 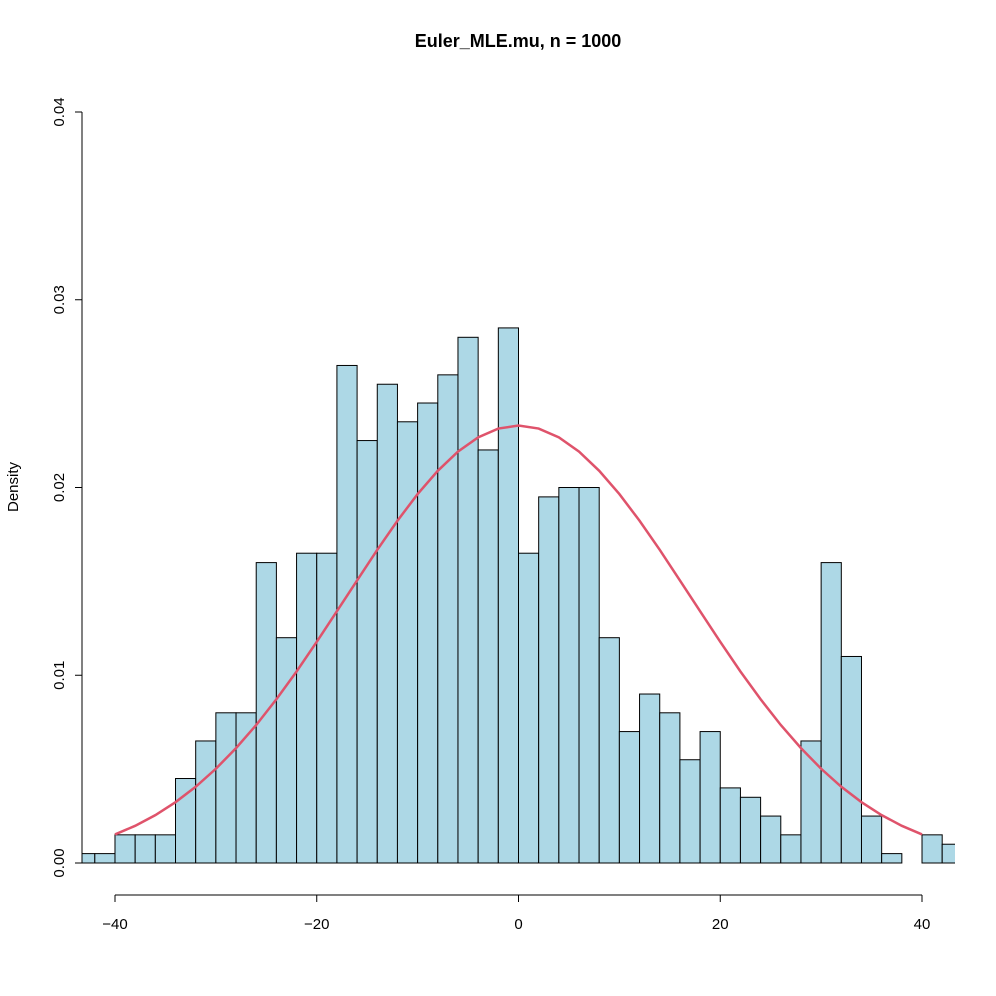 I want to click on chart-title: Euler_MLE.mu, n = 1000, so click(x=518, y=41).